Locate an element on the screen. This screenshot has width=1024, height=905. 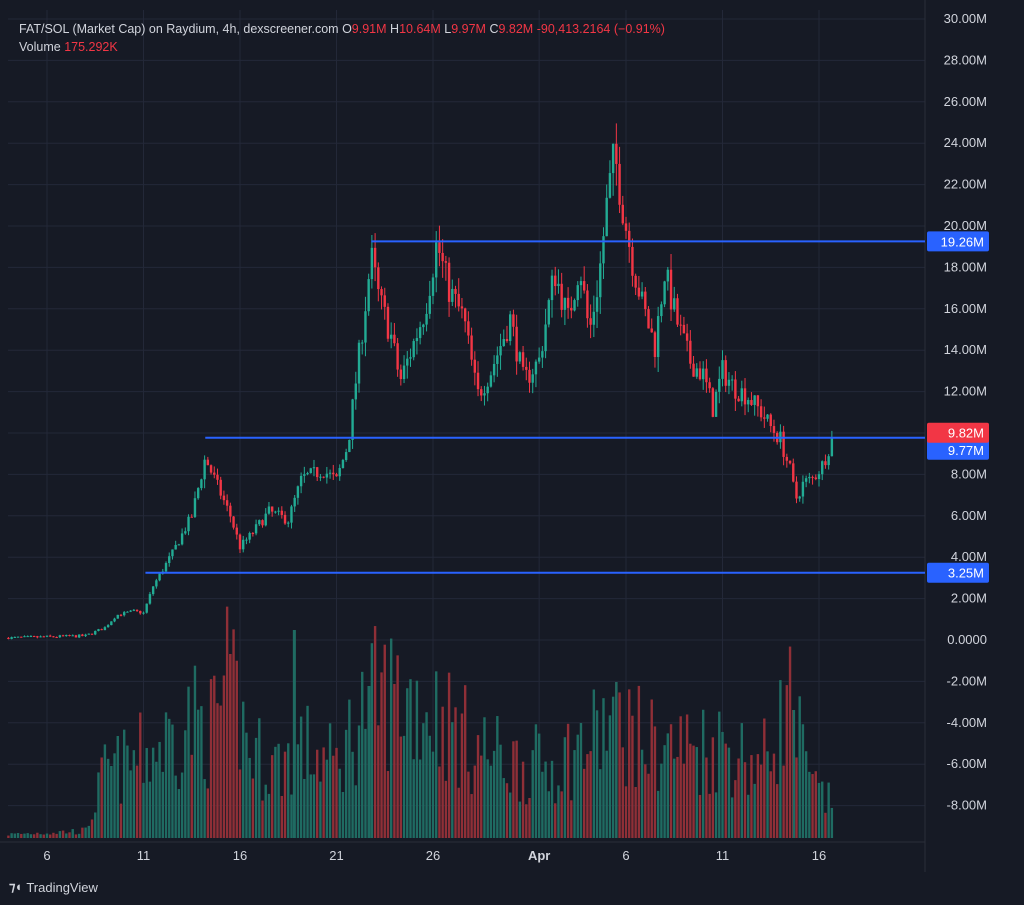
y-tick-label: 2.00M is located at coordinates (969, 598).